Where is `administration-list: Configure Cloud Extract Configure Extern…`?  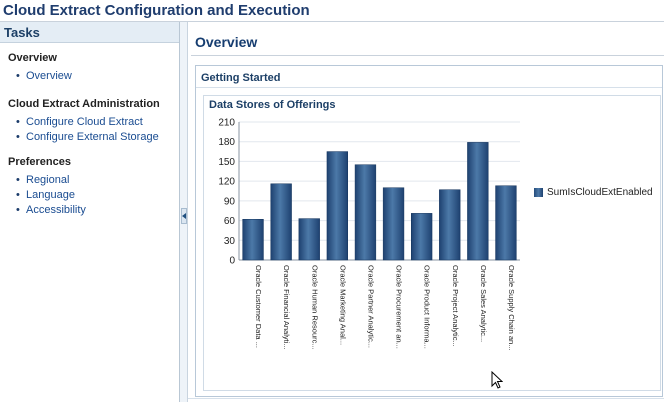
administration-list: Configure Cloud Extract Configure Extern… is located at coordinates (97, 130).